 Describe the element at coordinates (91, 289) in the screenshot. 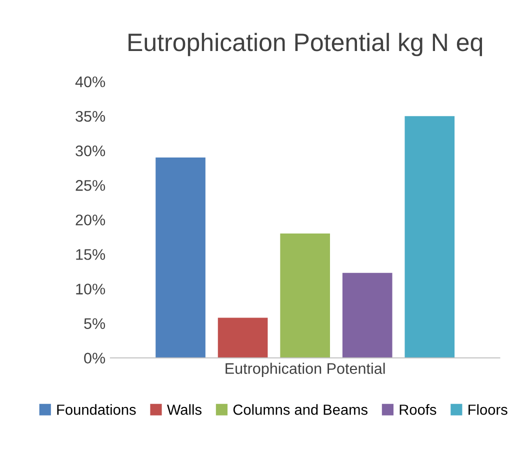

I see `y-tick-label: 10%` at that location.